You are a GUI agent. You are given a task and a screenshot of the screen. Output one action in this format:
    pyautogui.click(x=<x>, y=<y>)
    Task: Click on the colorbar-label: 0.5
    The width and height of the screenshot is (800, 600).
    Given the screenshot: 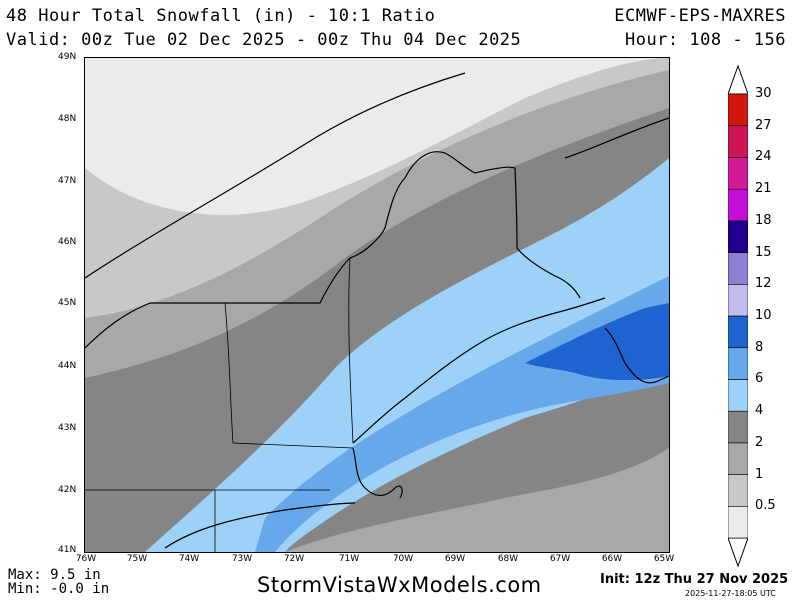 What is the action you would take?
    pyautogui.click(x=765, y=506)
    